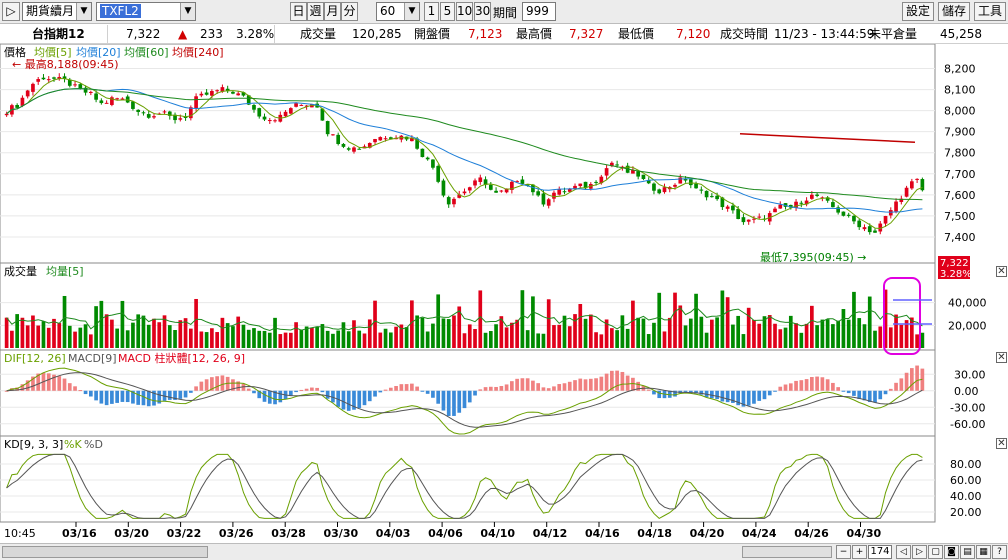 Image resolution: width=1008 pixels, height=560 pixels. I want to click on period-month-button: 月, so click(332, 11).